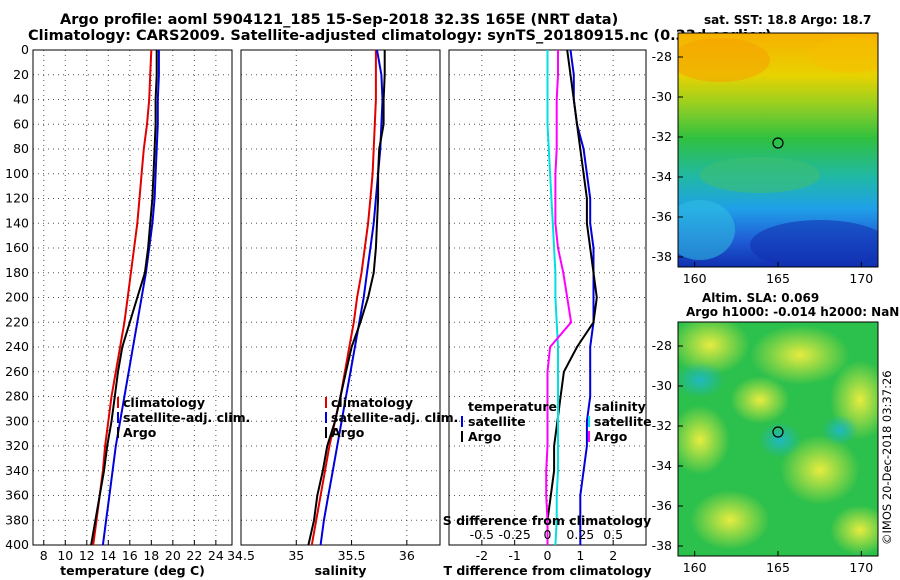  What do you see at coordinates (17, 321) in the screenshot?
I see `y-tick-label: 220` at bounding box center [17, 321].